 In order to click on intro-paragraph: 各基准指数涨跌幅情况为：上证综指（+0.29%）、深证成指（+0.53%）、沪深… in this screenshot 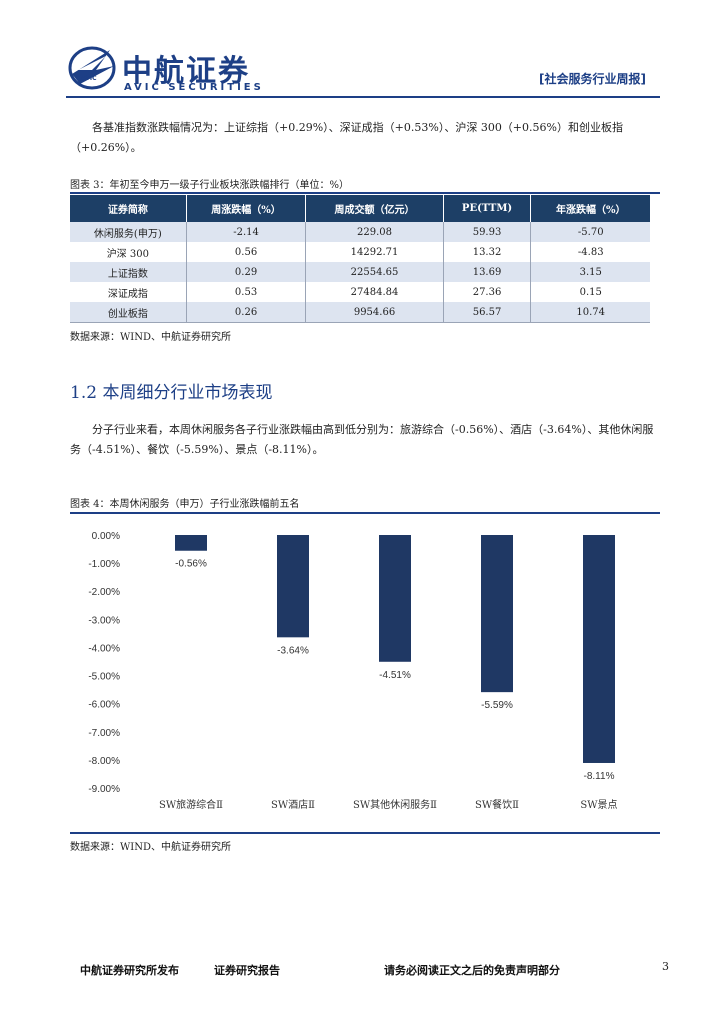, I will do `click(365, 138)`.